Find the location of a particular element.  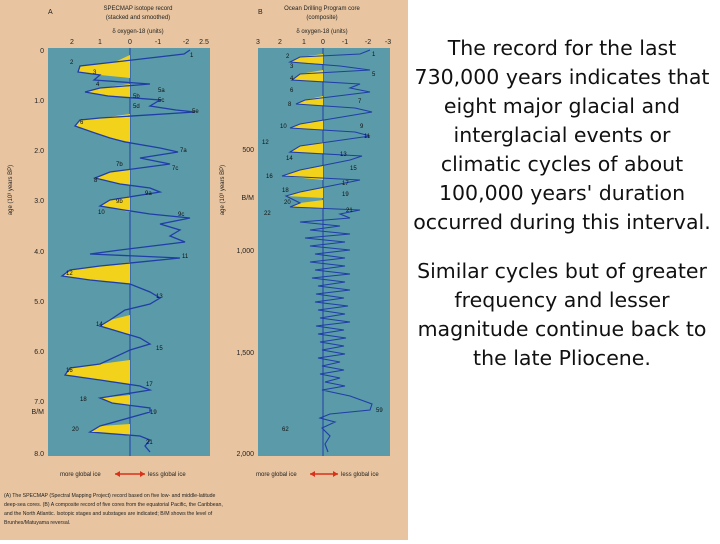

panel-a-top-ticks: 2 1 0 -1 -2 2.5 is located at coordinates (139, 42).